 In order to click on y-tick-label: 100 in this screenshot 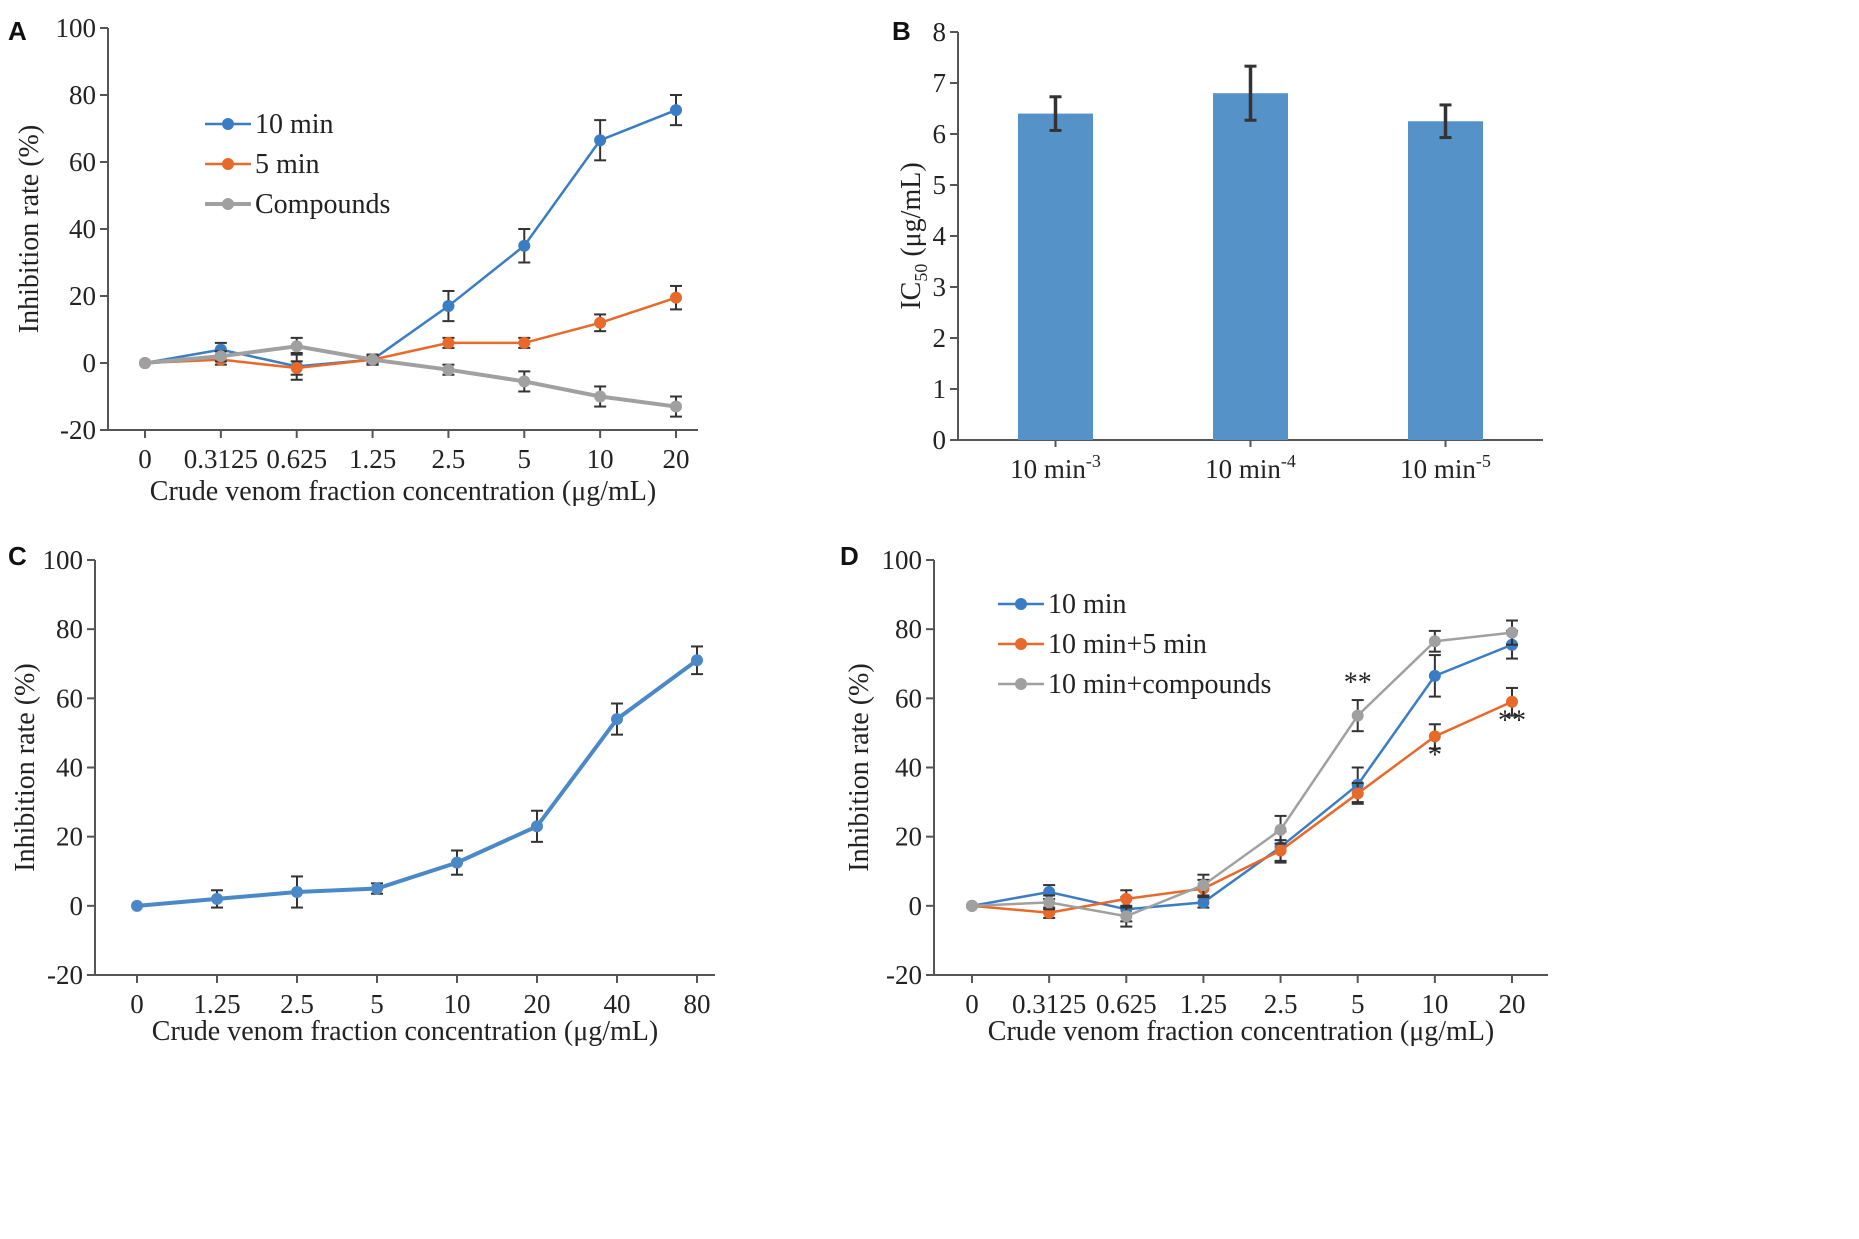, I will do `click(902, 560)`.